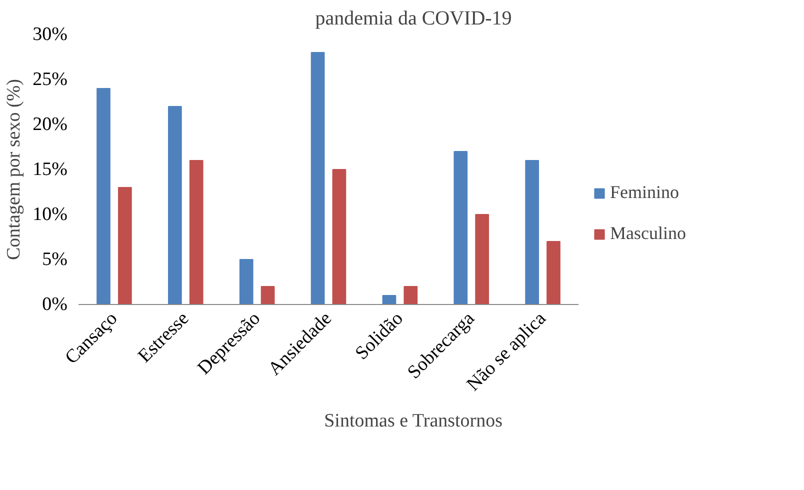 Image resolution: width=804 pixels, height=490 pixels. Describe the element at coordinates (648, 233) in the screenshot. I see `legend-label: Masculino` at that location.